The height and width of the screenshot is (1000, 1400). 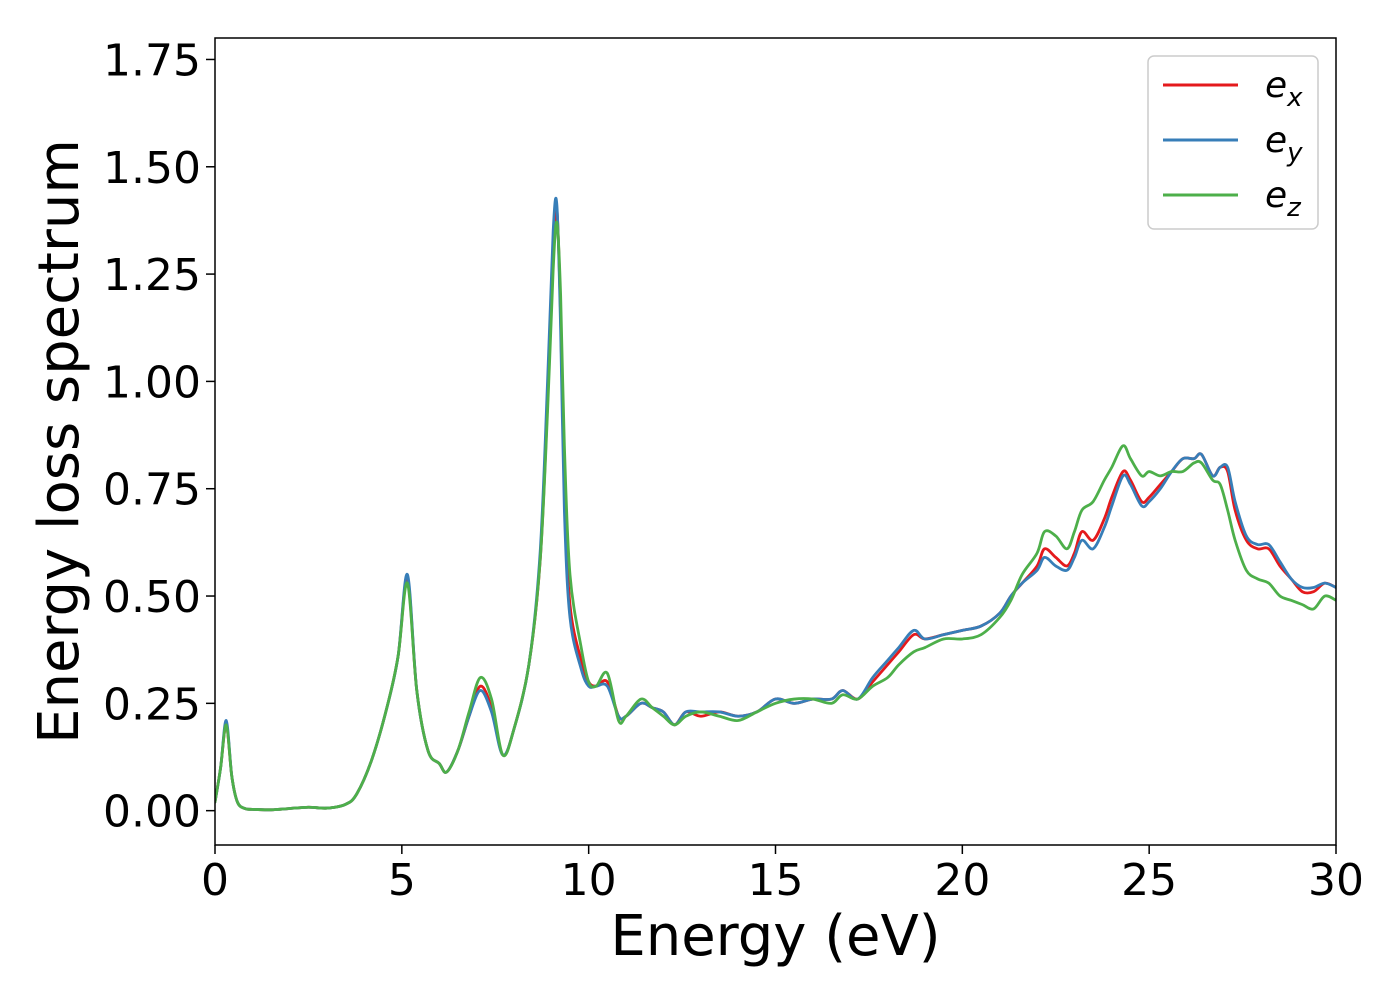 What do you see at coordinates (402, 880) in the screenshot?
I see `x-tick-label: 5` at bounding box center [402, 880].